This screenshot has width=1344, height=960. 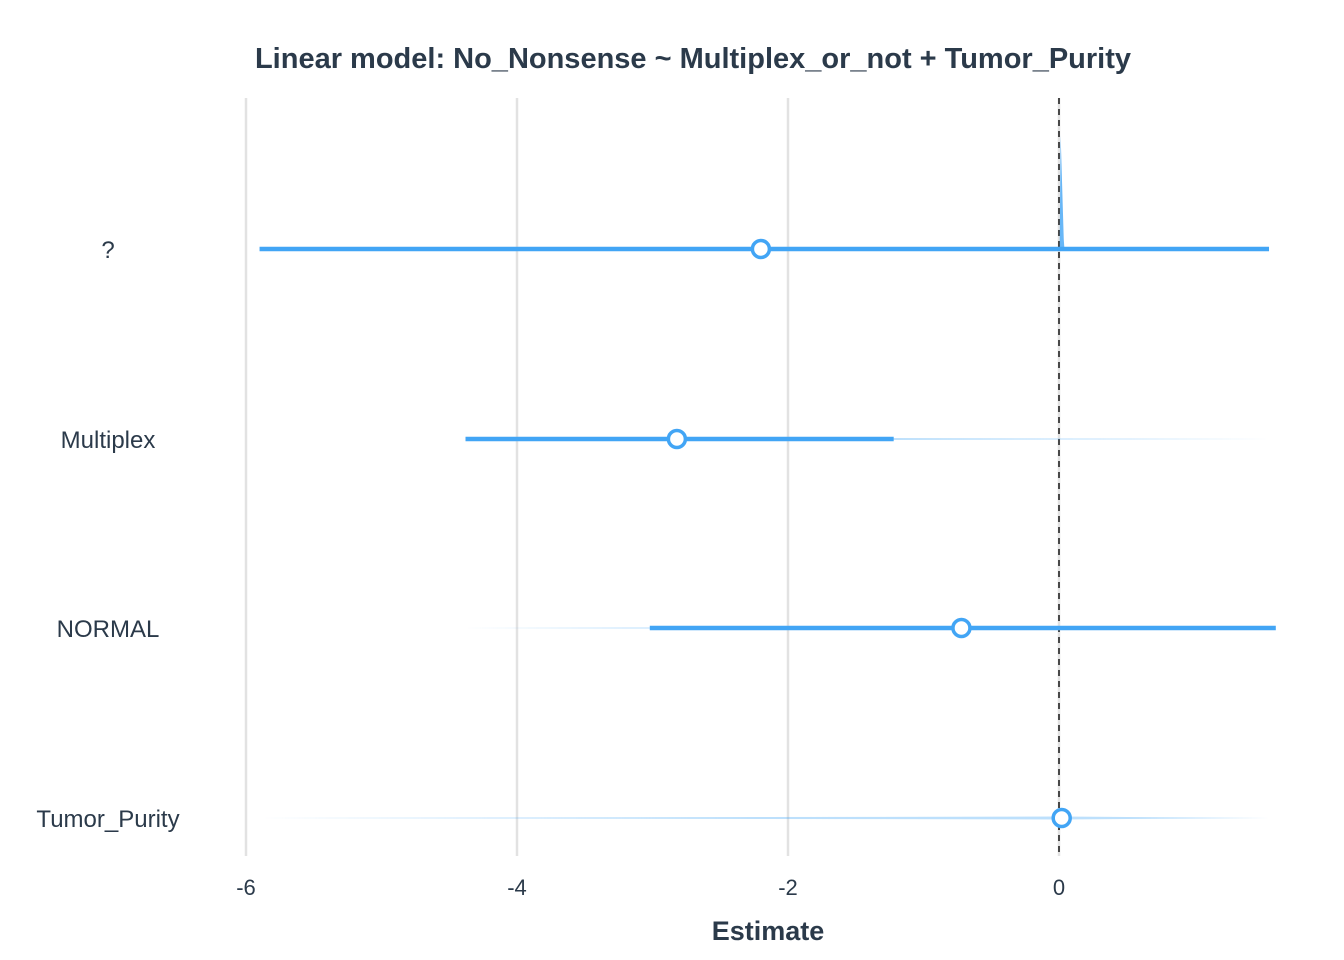 I want to click on x-axis-label: Estimate, so click(x=768, y=931).